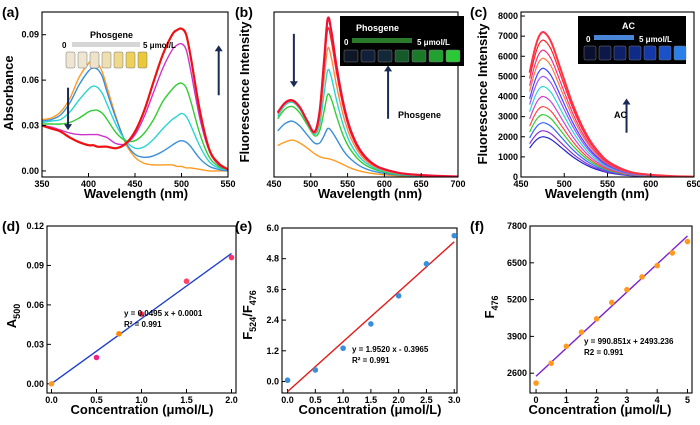  I want to click on panel-e-ylabel-sub2: 476, so click(253, 297).